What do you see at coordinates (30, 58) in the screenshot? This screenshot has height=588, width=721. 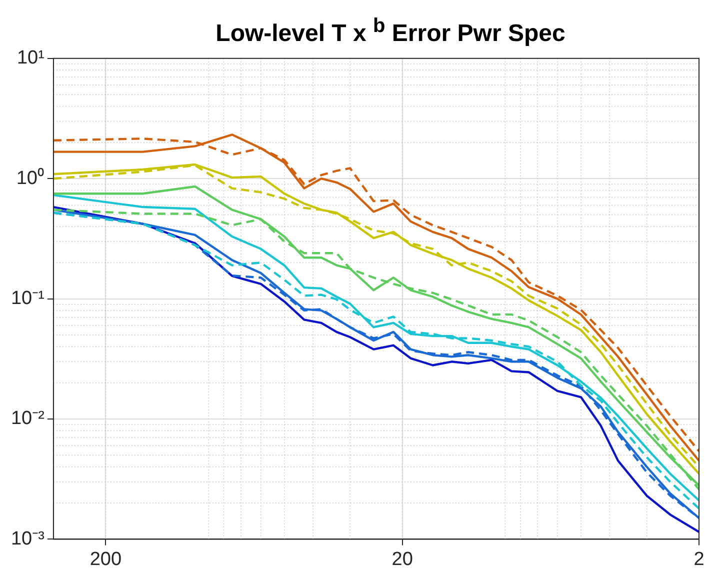 I see `y-tick-label: 10¹` at bounding box center [30, 58].